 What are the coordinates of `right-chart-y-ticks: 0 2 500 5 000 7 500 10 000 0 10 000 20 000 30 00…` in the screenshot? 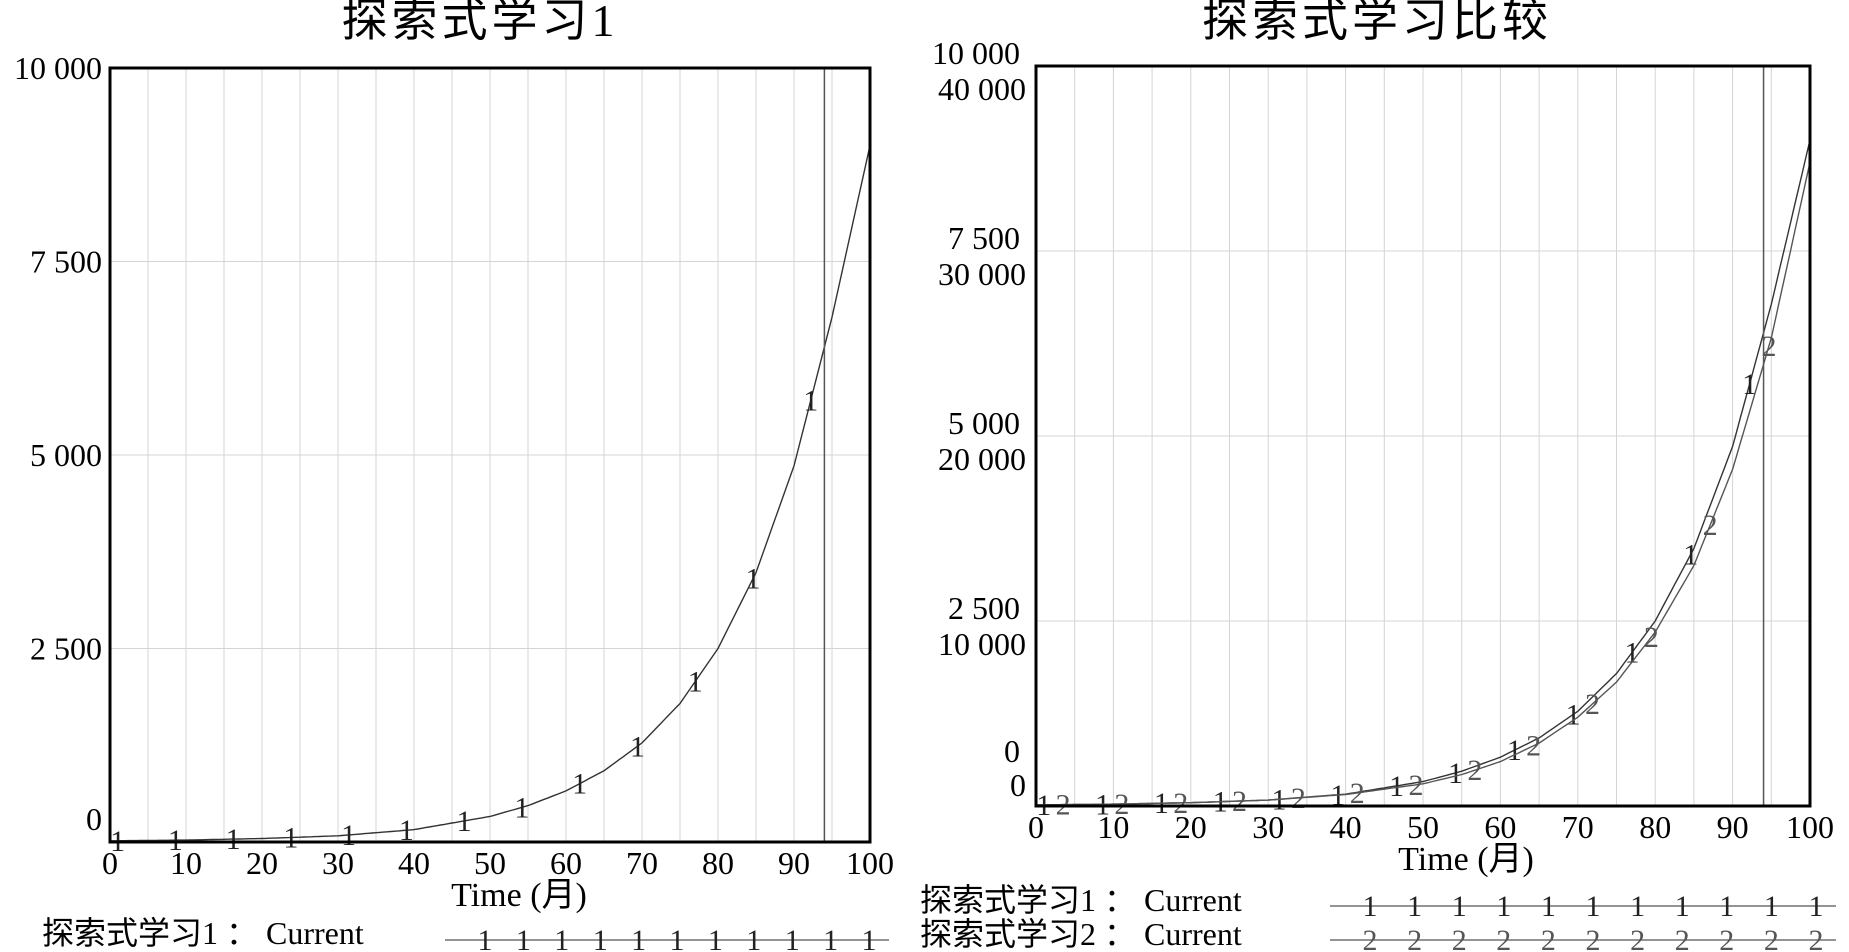 It's located at (979, 419).